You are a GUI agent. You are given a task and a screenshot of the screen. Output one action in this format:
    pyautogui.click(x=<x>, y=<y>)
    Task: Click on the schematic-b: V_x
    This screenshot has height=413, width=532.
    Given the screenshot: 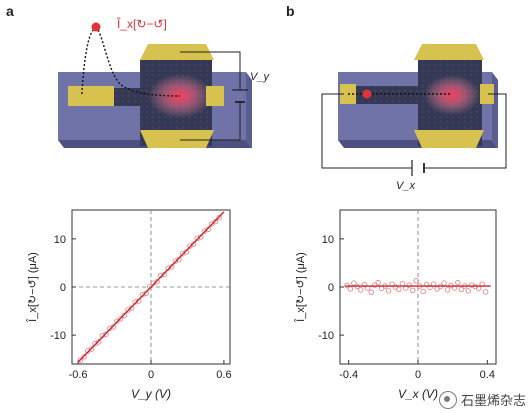 What is the action you would take?
    pyautogui.click(x=414, y=118)
    